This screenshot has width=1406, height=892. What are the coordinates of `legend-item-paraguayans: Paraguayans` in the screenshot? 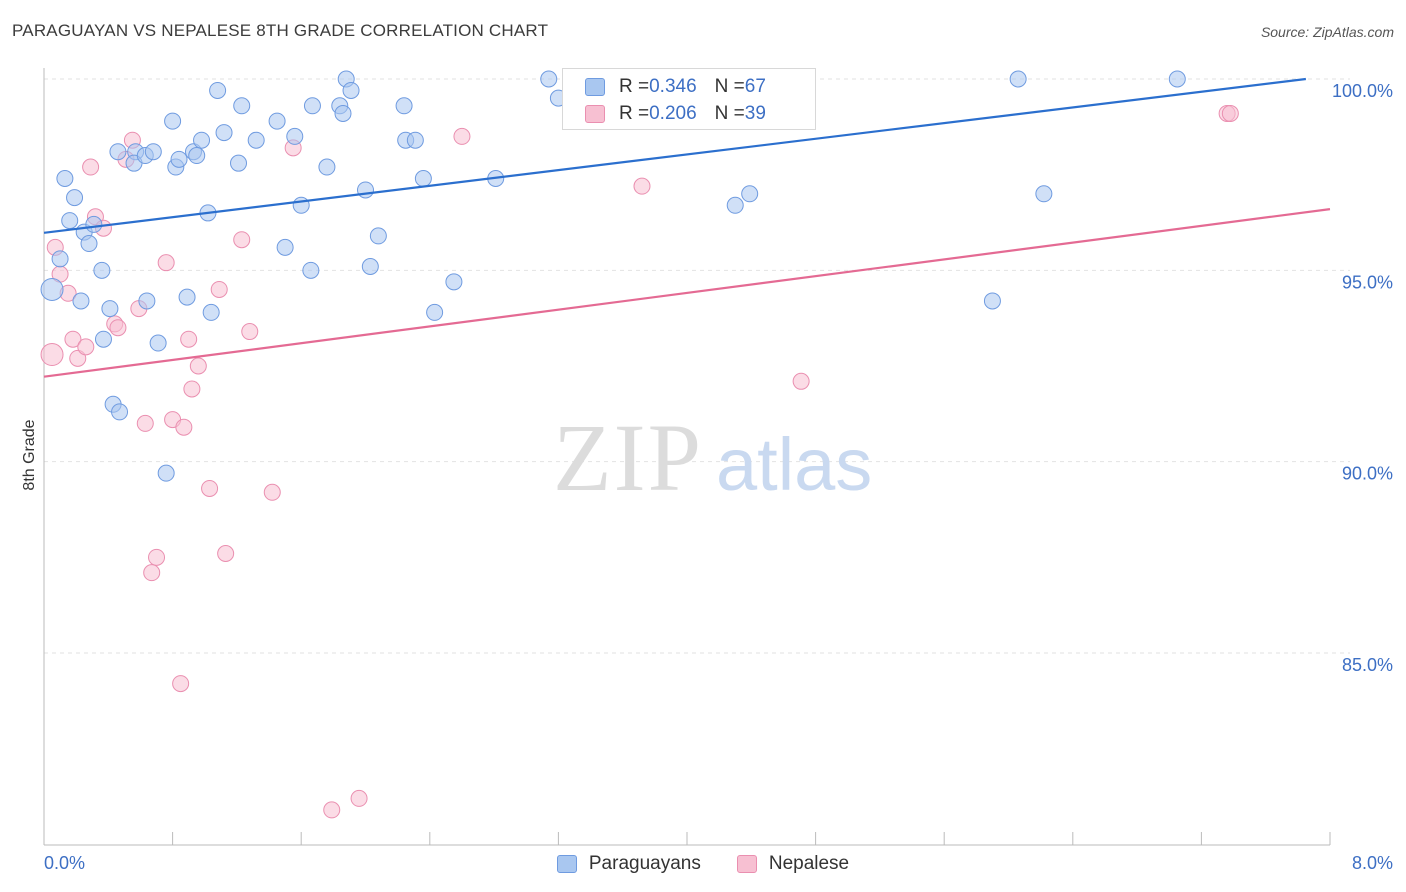 It's located at (628, 864).